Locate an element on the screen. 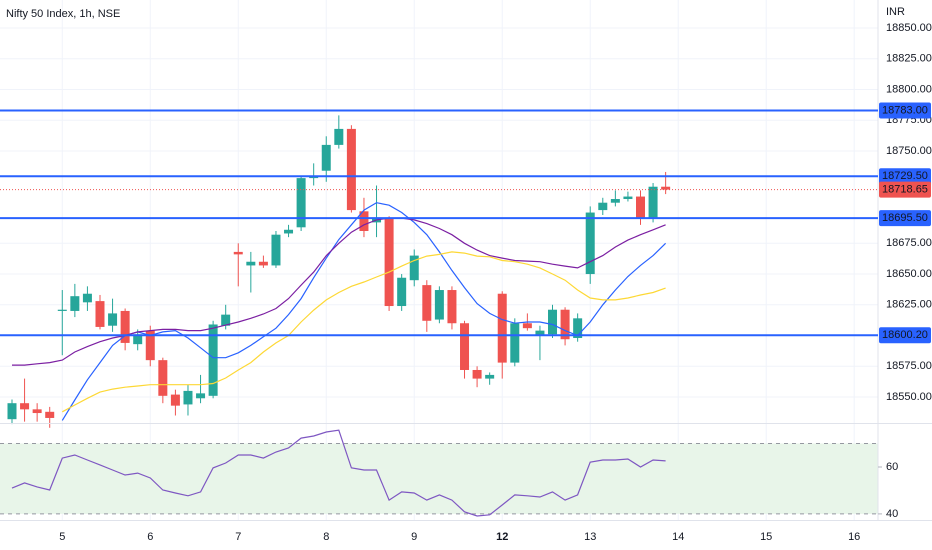  rsi-line is located at coordinates (338, 473).